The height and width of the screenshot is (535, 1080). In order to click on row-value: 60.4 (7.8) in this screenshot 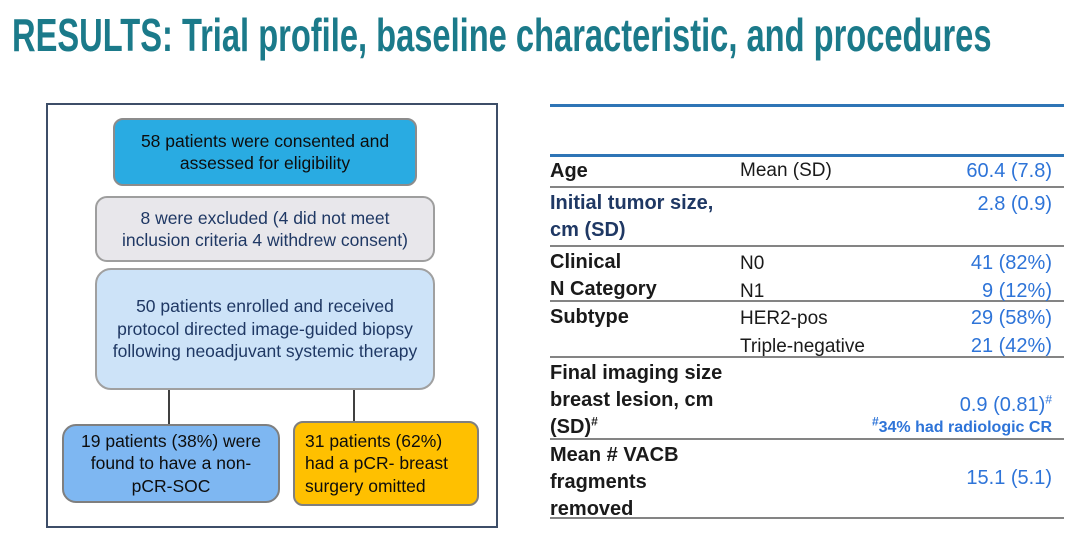, I will do `click(1009, 171)`.